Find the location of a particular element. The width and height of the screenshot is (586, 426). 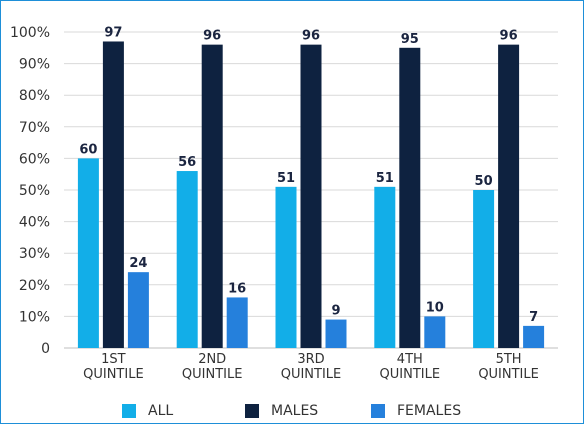

legend: ALL MALES FEMALES is located at coordinates (293, 411).